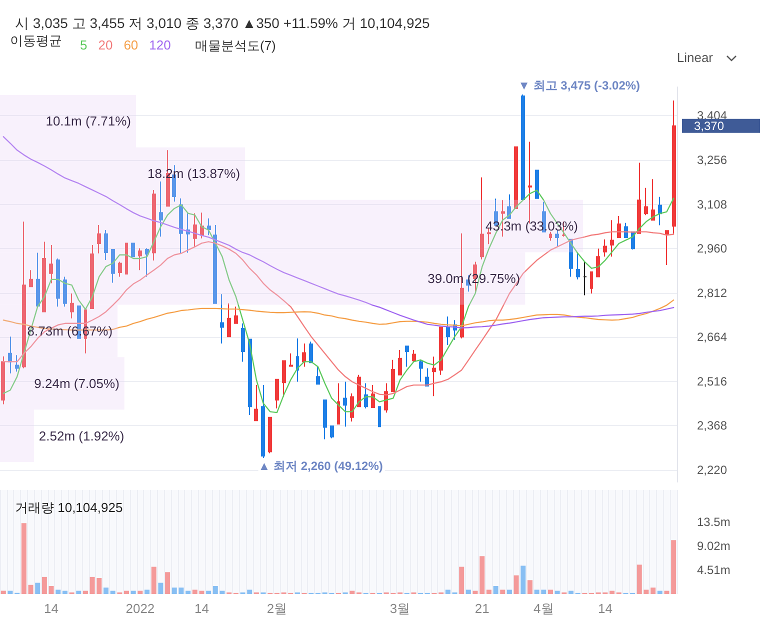  Describe the element at coordinates (84, 45) in the screenshot. I see `text: 5` at that location.